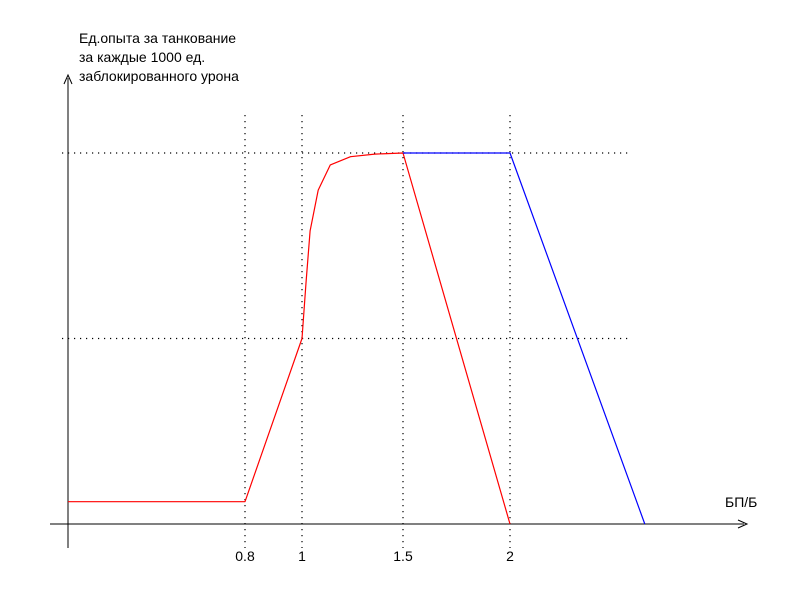  Describe the element at coordinates (741, 502) in the screenshot. I see `x-axis-label: БП/Б` at that location.